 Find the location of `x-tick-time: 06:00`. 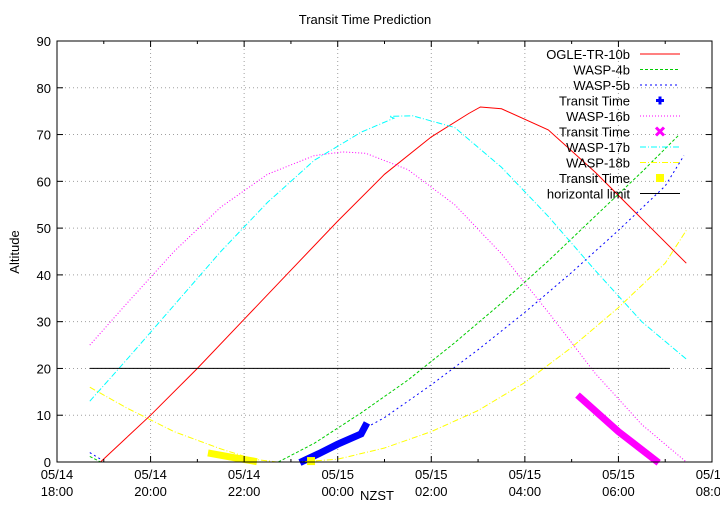

x-tick-time: 06:00 is located at coordinates (618, 491).